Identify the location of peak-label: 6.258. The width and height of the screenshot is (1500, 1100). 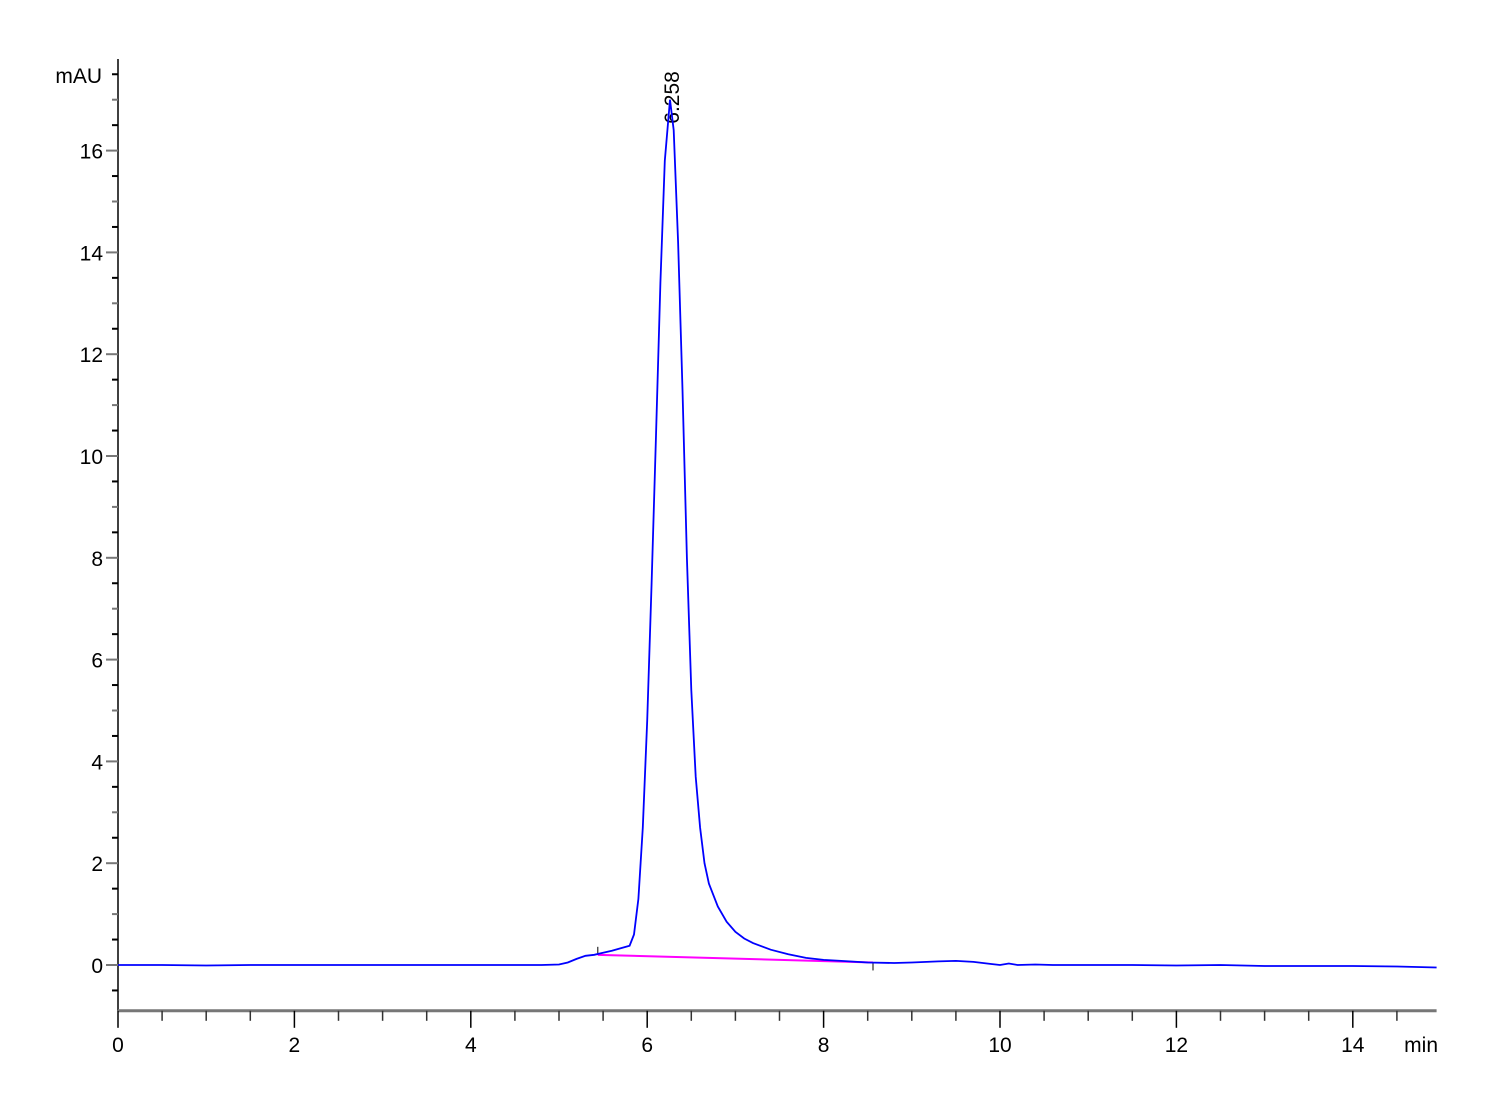
(672, 97).